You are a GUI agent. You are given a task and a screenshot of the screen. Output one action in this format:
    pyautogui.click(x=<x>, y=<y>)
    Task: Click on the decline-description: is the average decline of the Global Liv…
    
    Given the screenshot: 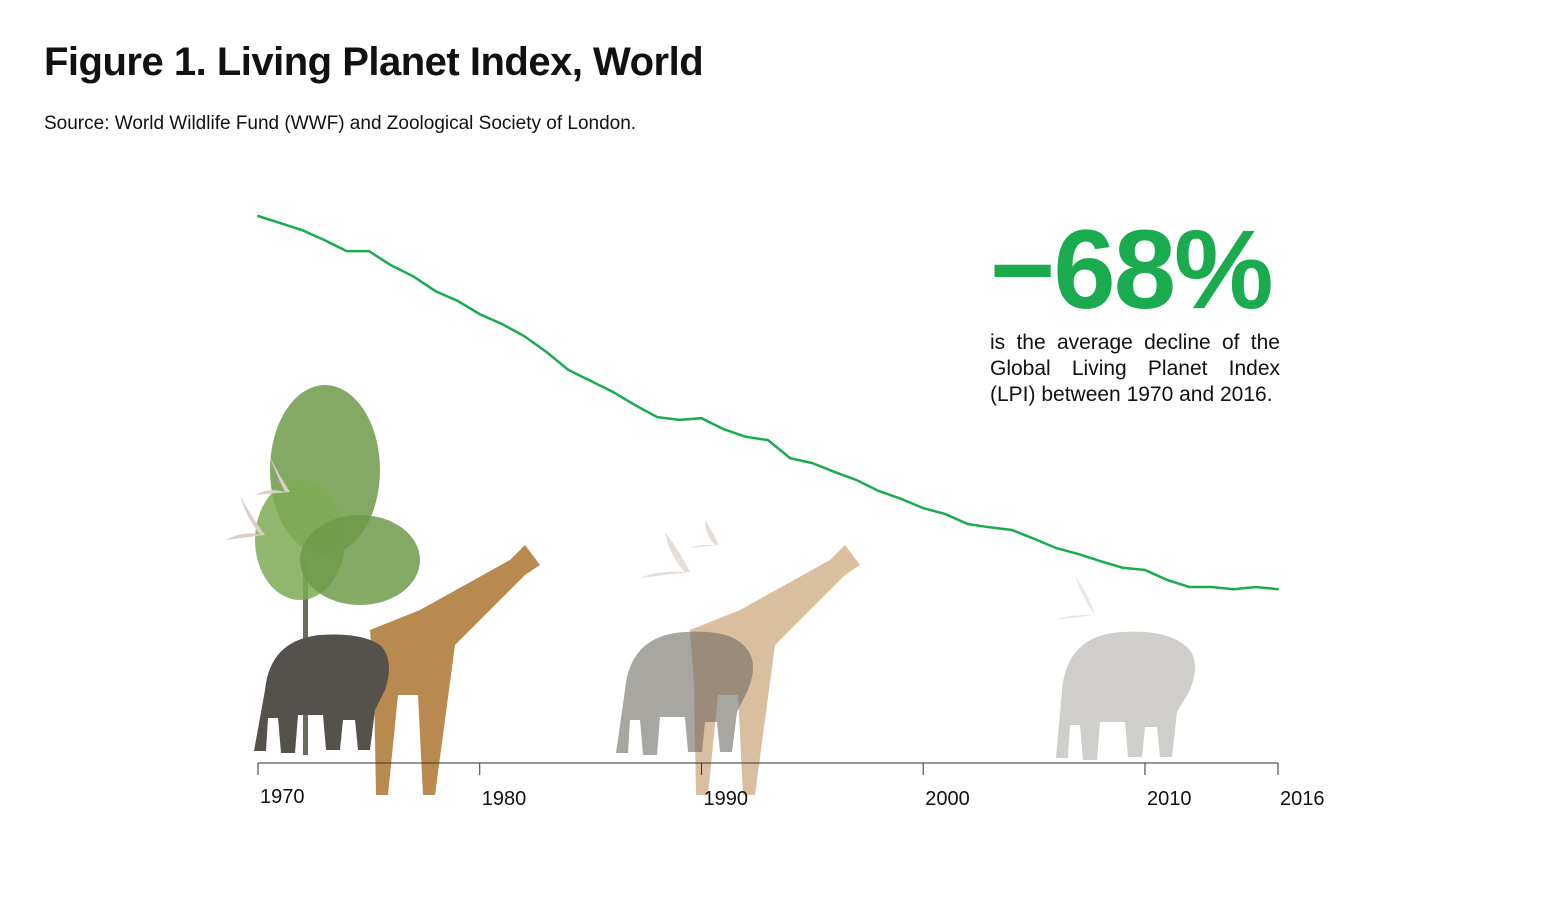 What is the action you would take?
    pyautogui.click(x=1135, y=368)
    